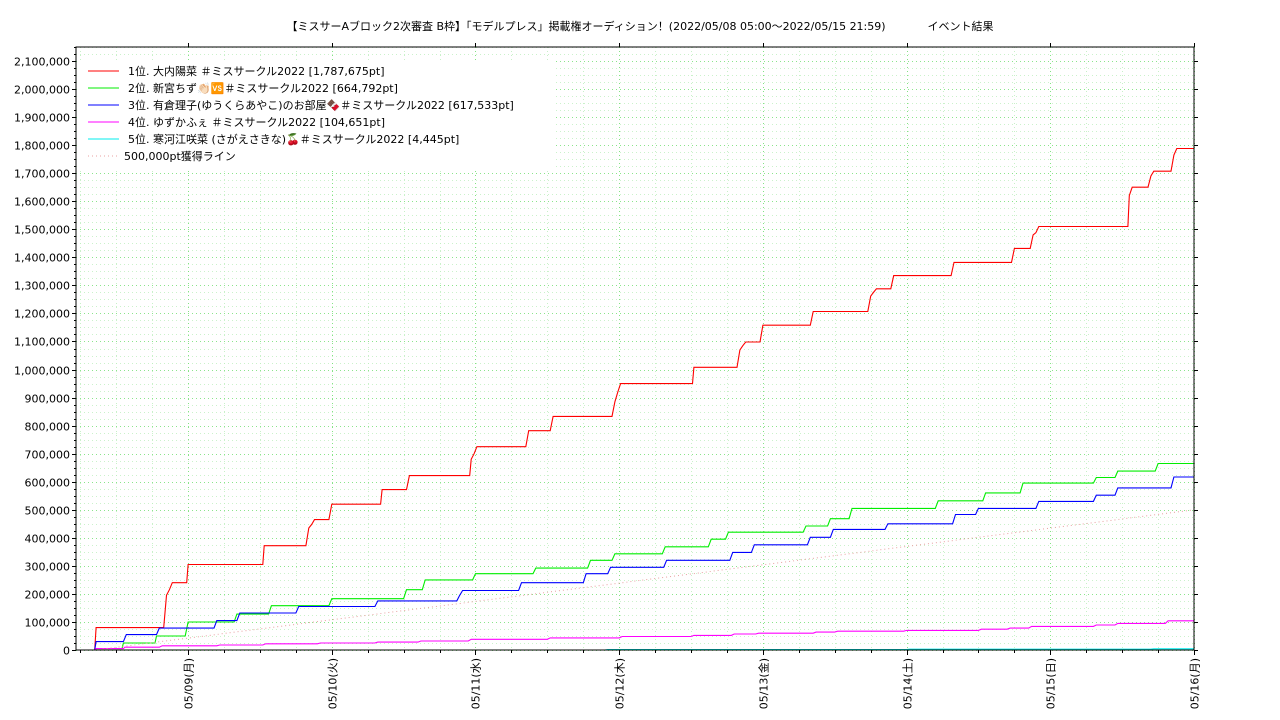 Image resolution: width=1280 pixels, height=720 pixels. I want to click on y-tick-label: 1,400,000, so click(42, 258).